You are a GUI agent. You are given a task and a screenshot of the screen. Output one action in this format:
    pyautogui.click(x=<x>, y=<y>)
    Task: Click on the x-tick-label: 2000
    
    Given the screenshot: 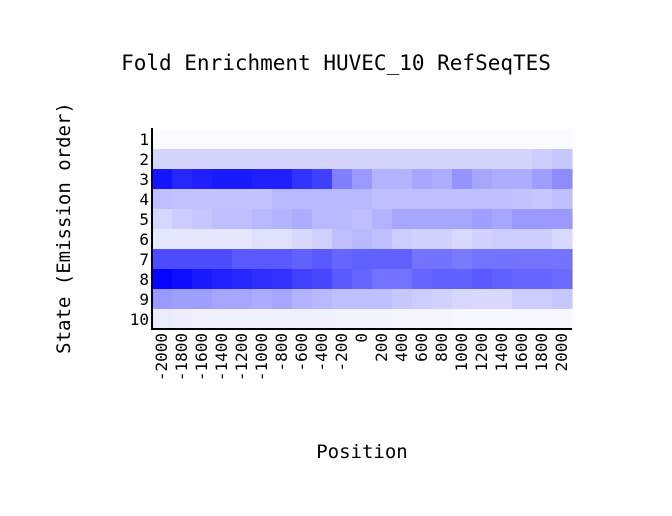 What is the action you would take?
    pyautogui.click(x=561, y=352)
    